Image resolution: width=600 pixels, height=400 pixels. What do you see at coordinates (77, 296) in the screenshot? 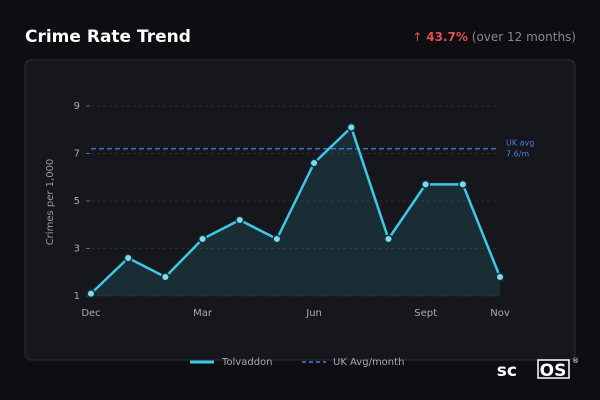
I see `y-tick-label: 1` at bounding box center [77, 296].